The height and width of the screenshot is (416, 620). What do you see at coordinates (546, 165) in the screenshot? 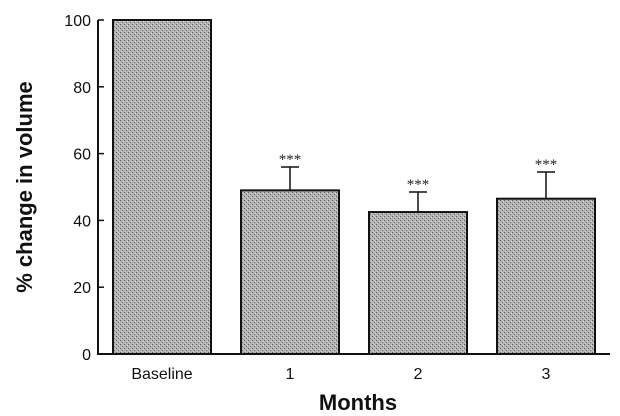
I see `significance-label-3: ***` at bounding box center [546, 165].